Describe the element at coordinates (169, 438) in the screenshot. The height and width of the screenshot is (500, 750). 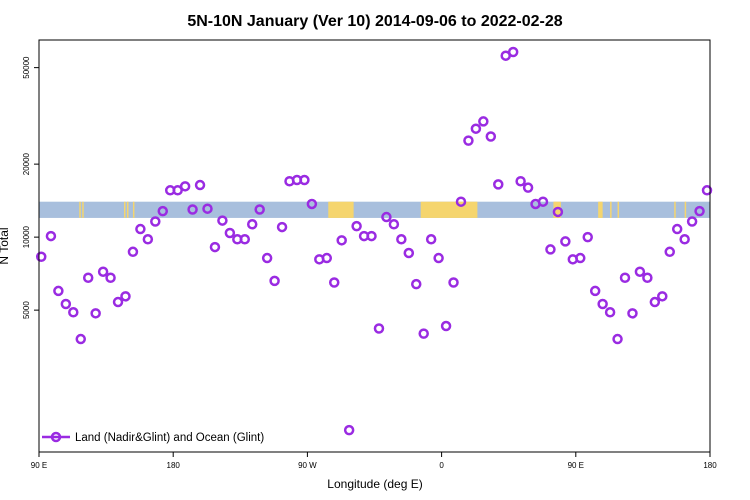
I see `legend-label: Land (Nadir&Glint) and Ocean (Glint)` at that location.